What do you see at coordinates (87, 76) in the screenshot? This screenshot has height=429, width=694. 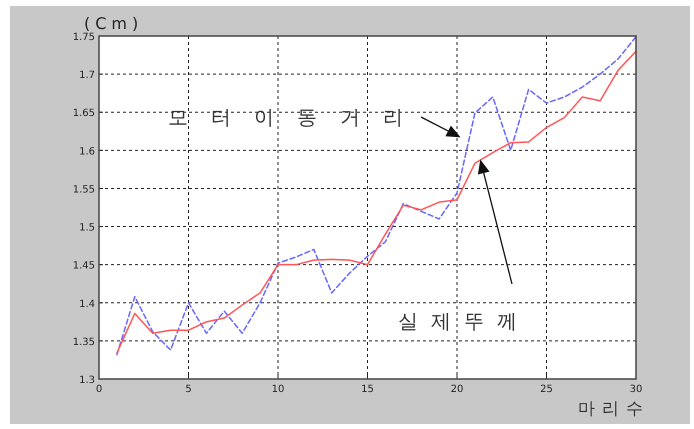 I see `y-tick-label: 1.7` at bounding box center [87, 76].